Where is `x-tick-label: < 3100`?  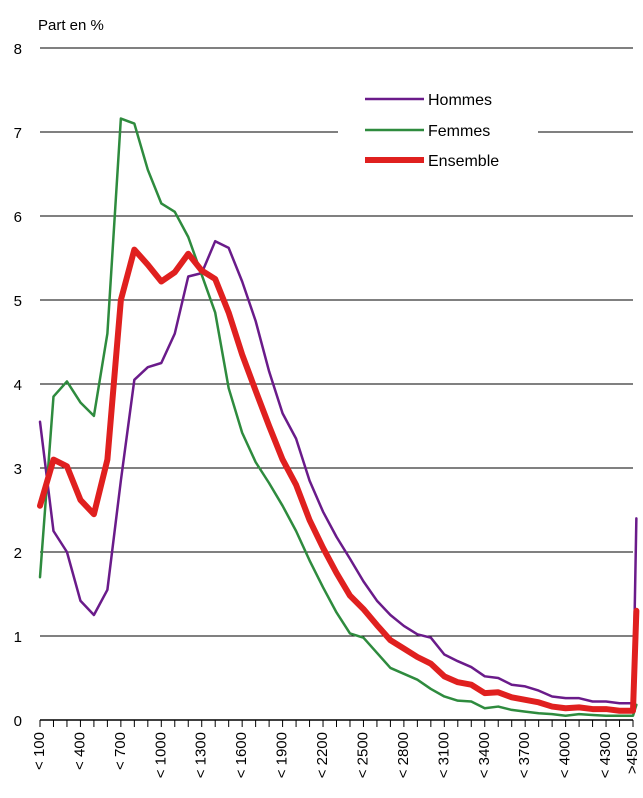
x-tick-label: < 3100 is located at coordinates (443, 755).